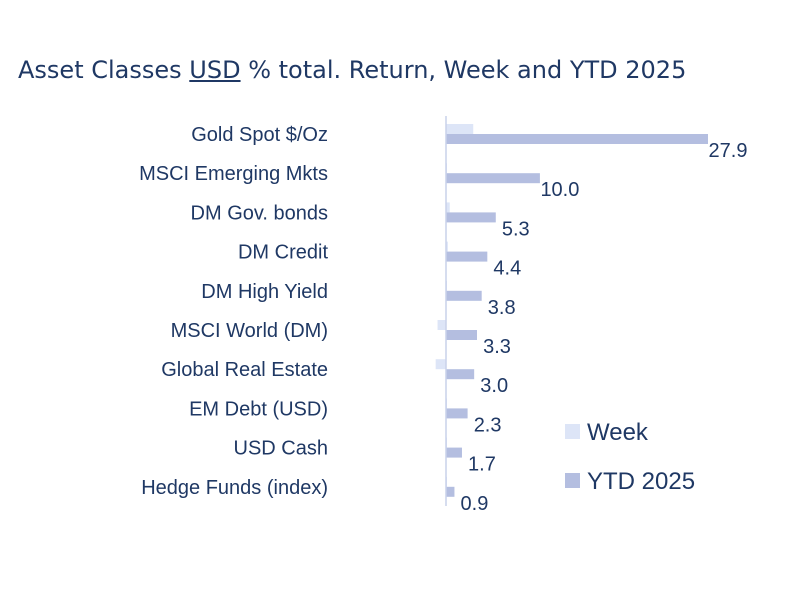 This screenshot has height=600, width=804. I want to click on title-part-1: Asset Classes, so click(104, 70).